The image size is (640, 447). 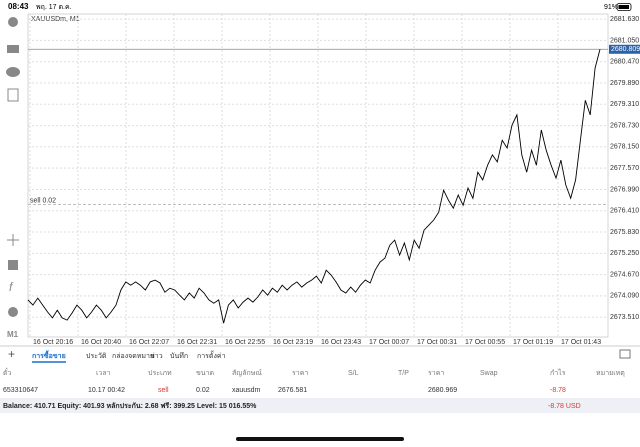 What do you see at coordinates (624, 40) in the screenshot?
I see `y-tick-label: 2681.050` at bounding box center [624, 40].